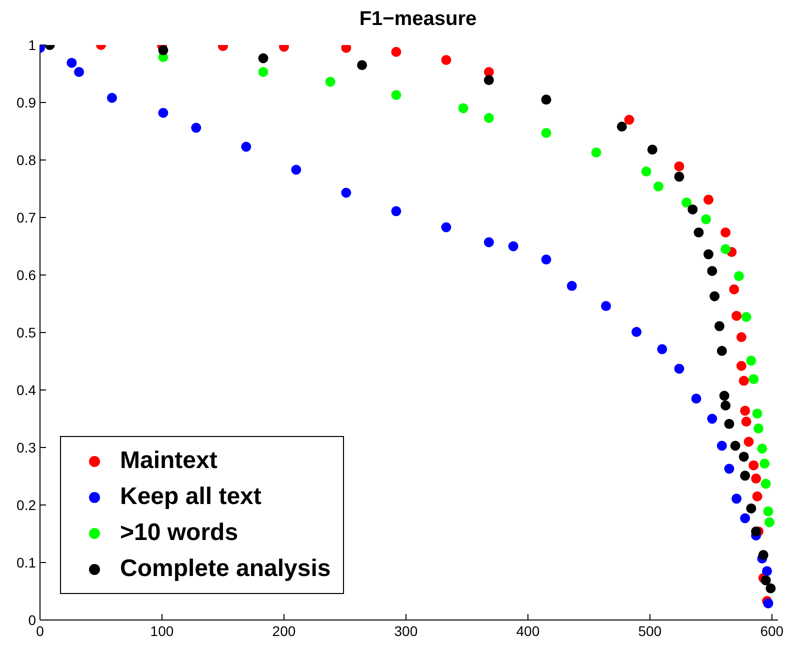 This screenshot has width=791, height=650. I want to click on y-tick-label: 0.3, so click(26, 447).